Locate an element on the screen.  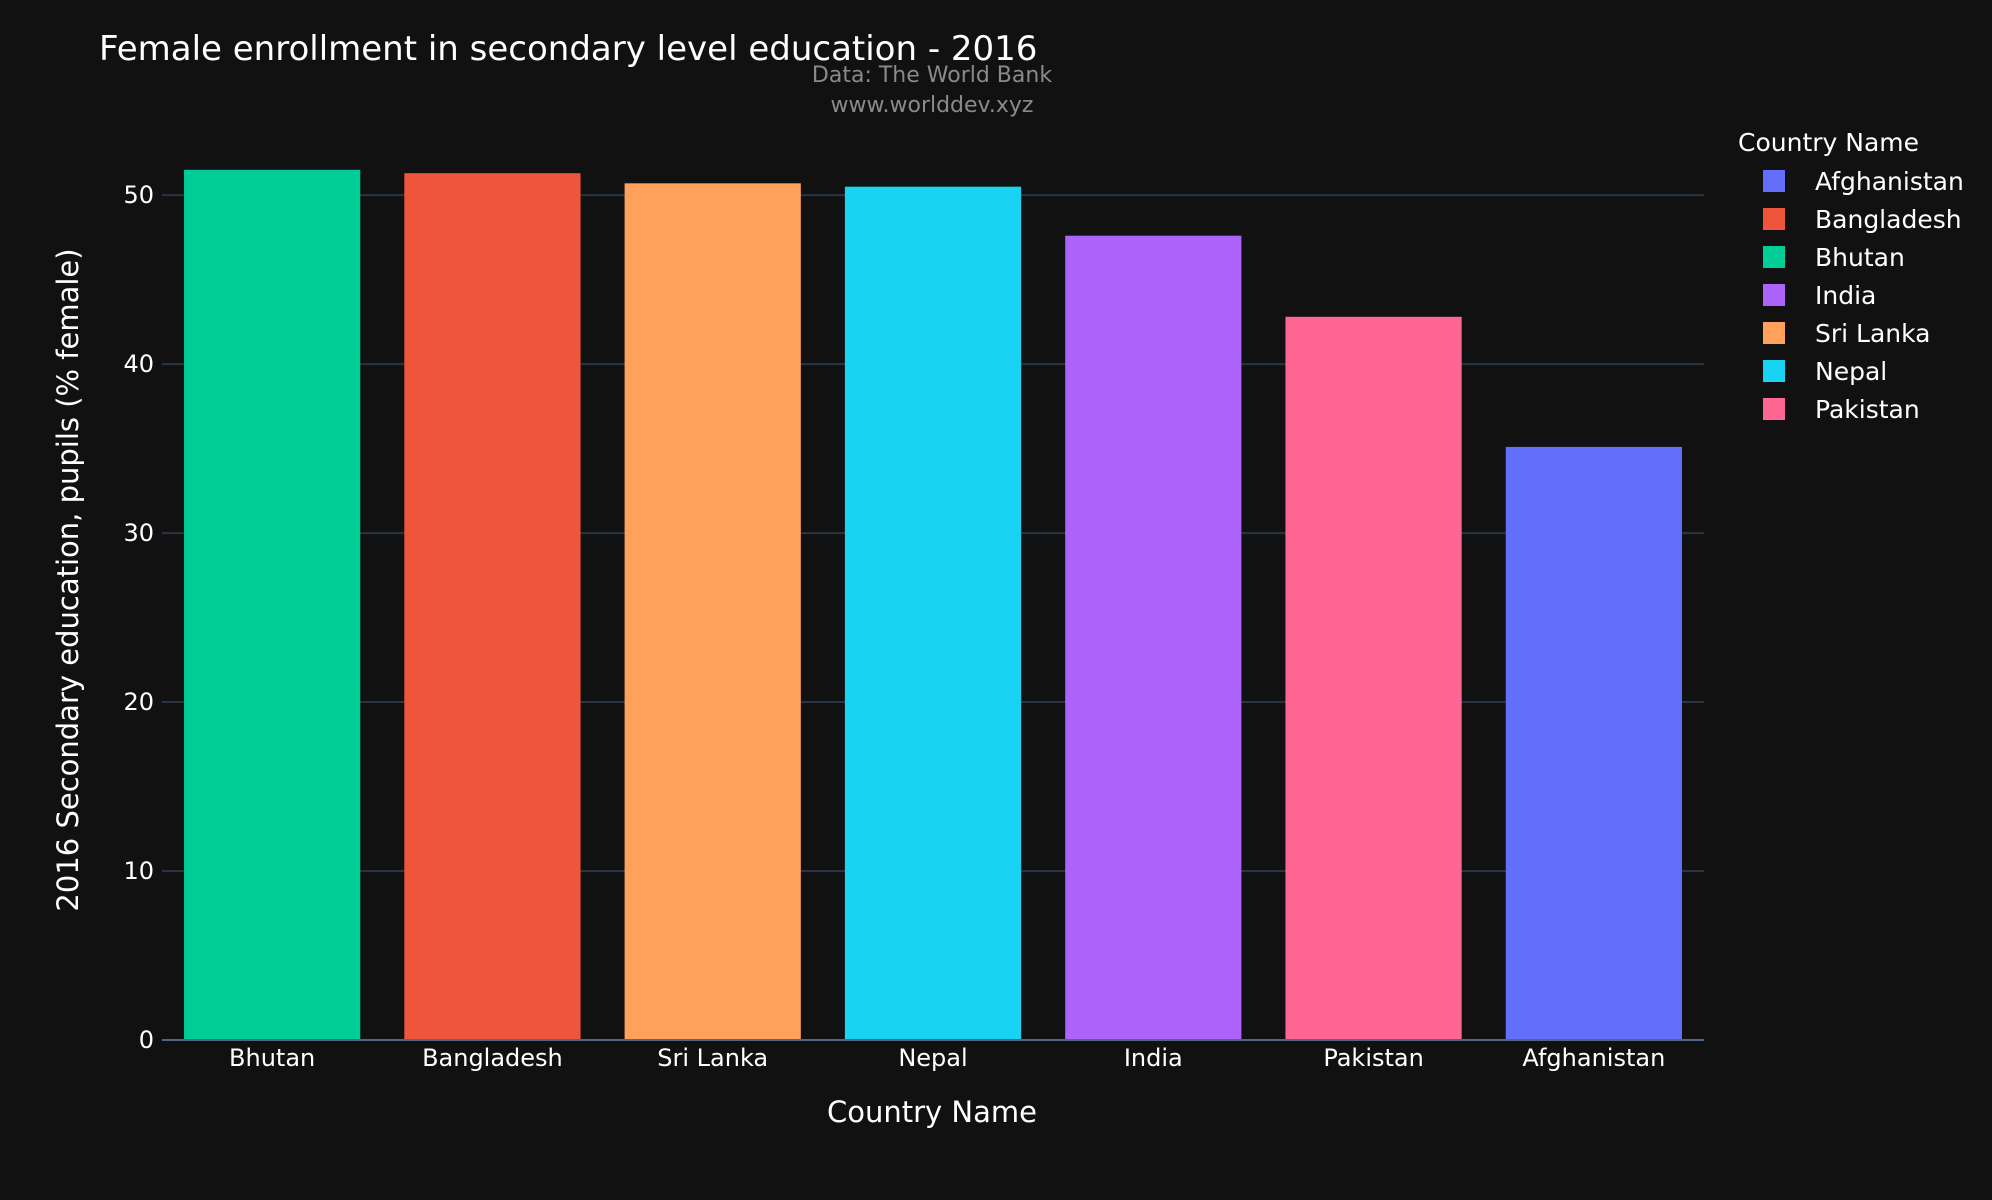
bar-india is located at coordinates (1153, 637).